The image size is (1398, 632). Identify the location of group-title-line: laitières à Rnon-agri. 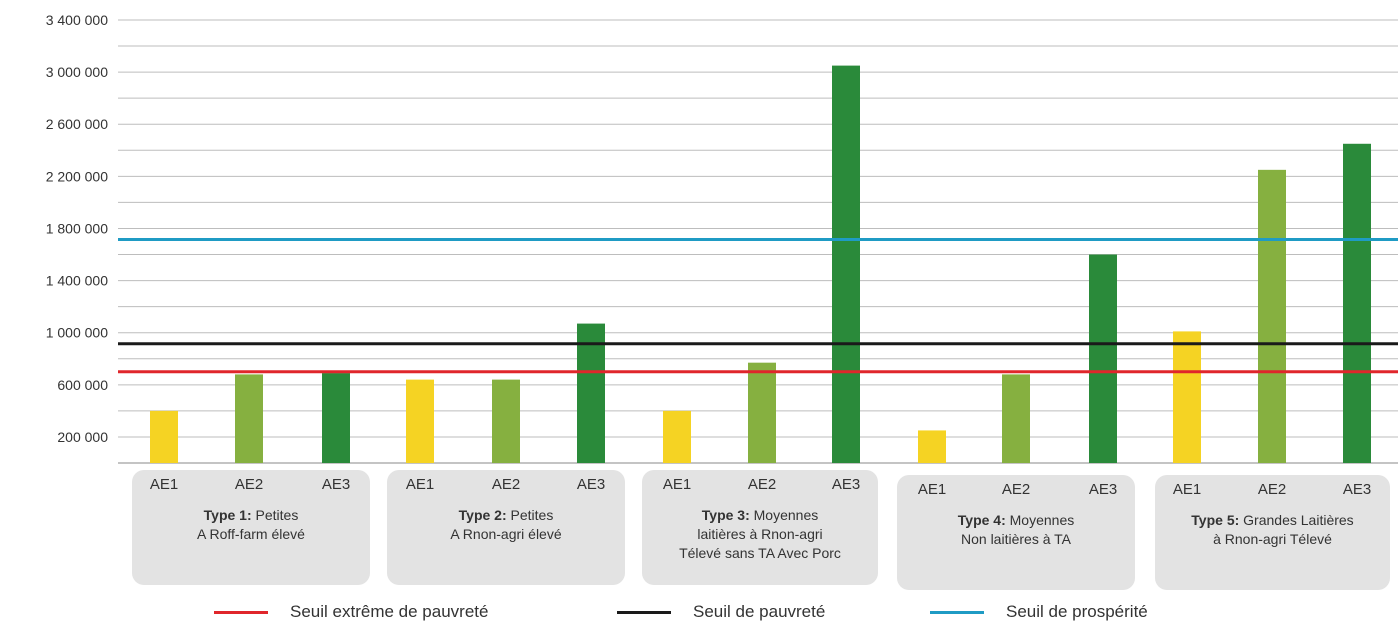
(760, 534).